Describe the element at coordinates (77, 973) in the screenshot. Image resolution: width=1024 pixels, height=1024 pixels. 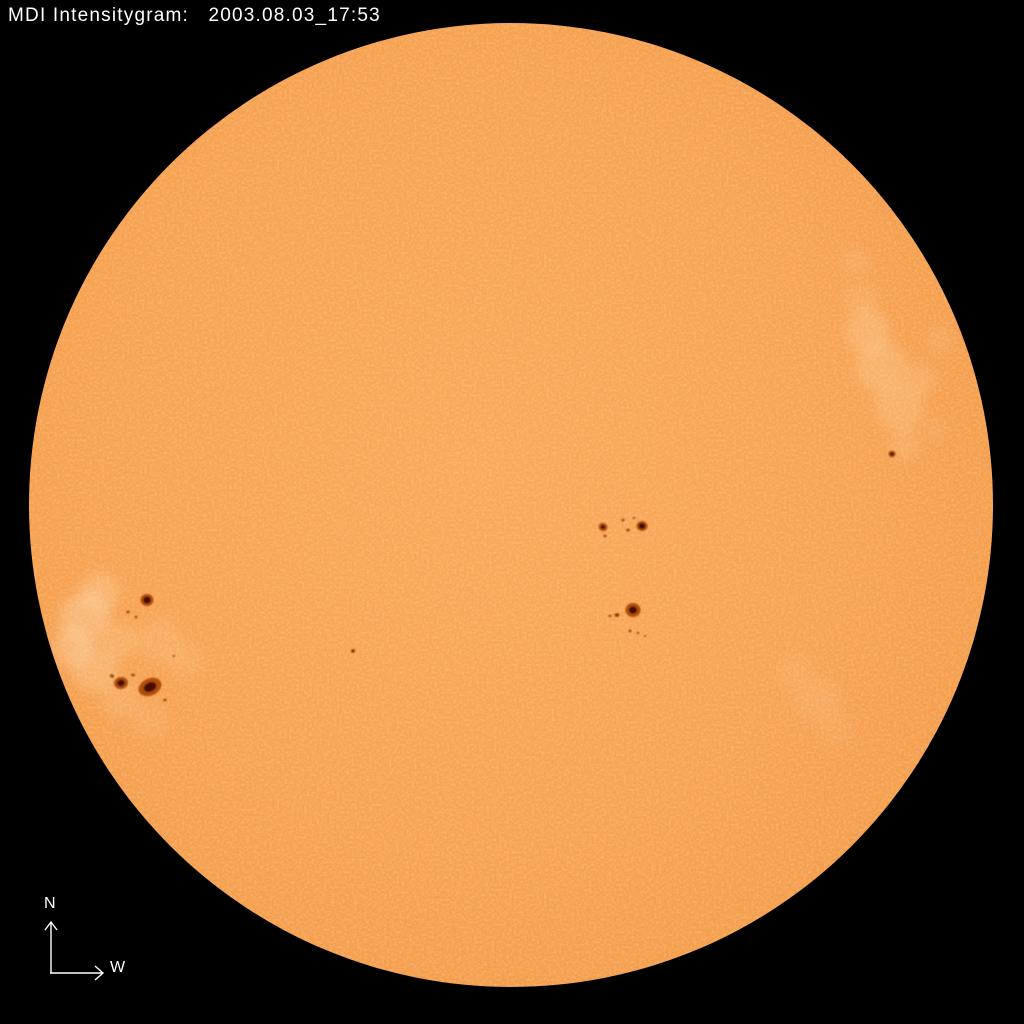
I see `west-arrow-icon` at that location.